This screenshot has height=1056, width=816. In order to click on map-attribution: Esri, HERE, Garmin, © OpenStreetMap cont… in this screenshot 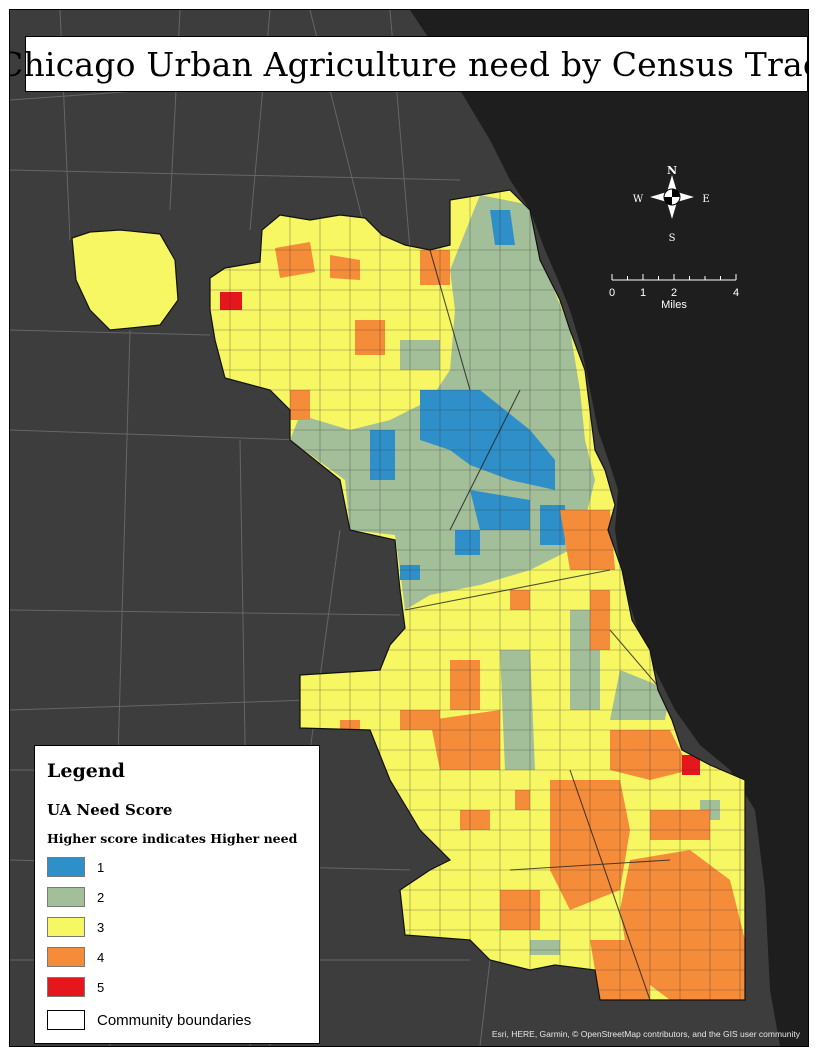, I will do `click(645, 1034)`.